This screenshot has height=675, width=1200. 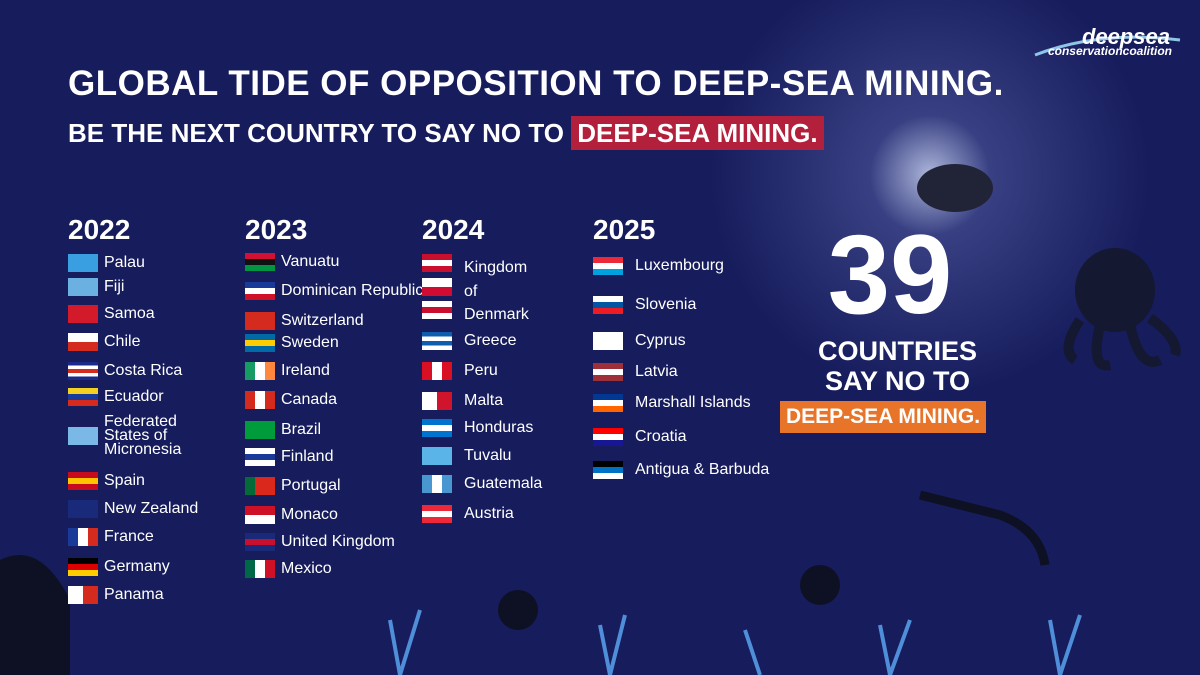 What do you see at coordinates (661, 436) in the screenshot?
I see `country-name: Croatia` at bounding box center [661, 436].